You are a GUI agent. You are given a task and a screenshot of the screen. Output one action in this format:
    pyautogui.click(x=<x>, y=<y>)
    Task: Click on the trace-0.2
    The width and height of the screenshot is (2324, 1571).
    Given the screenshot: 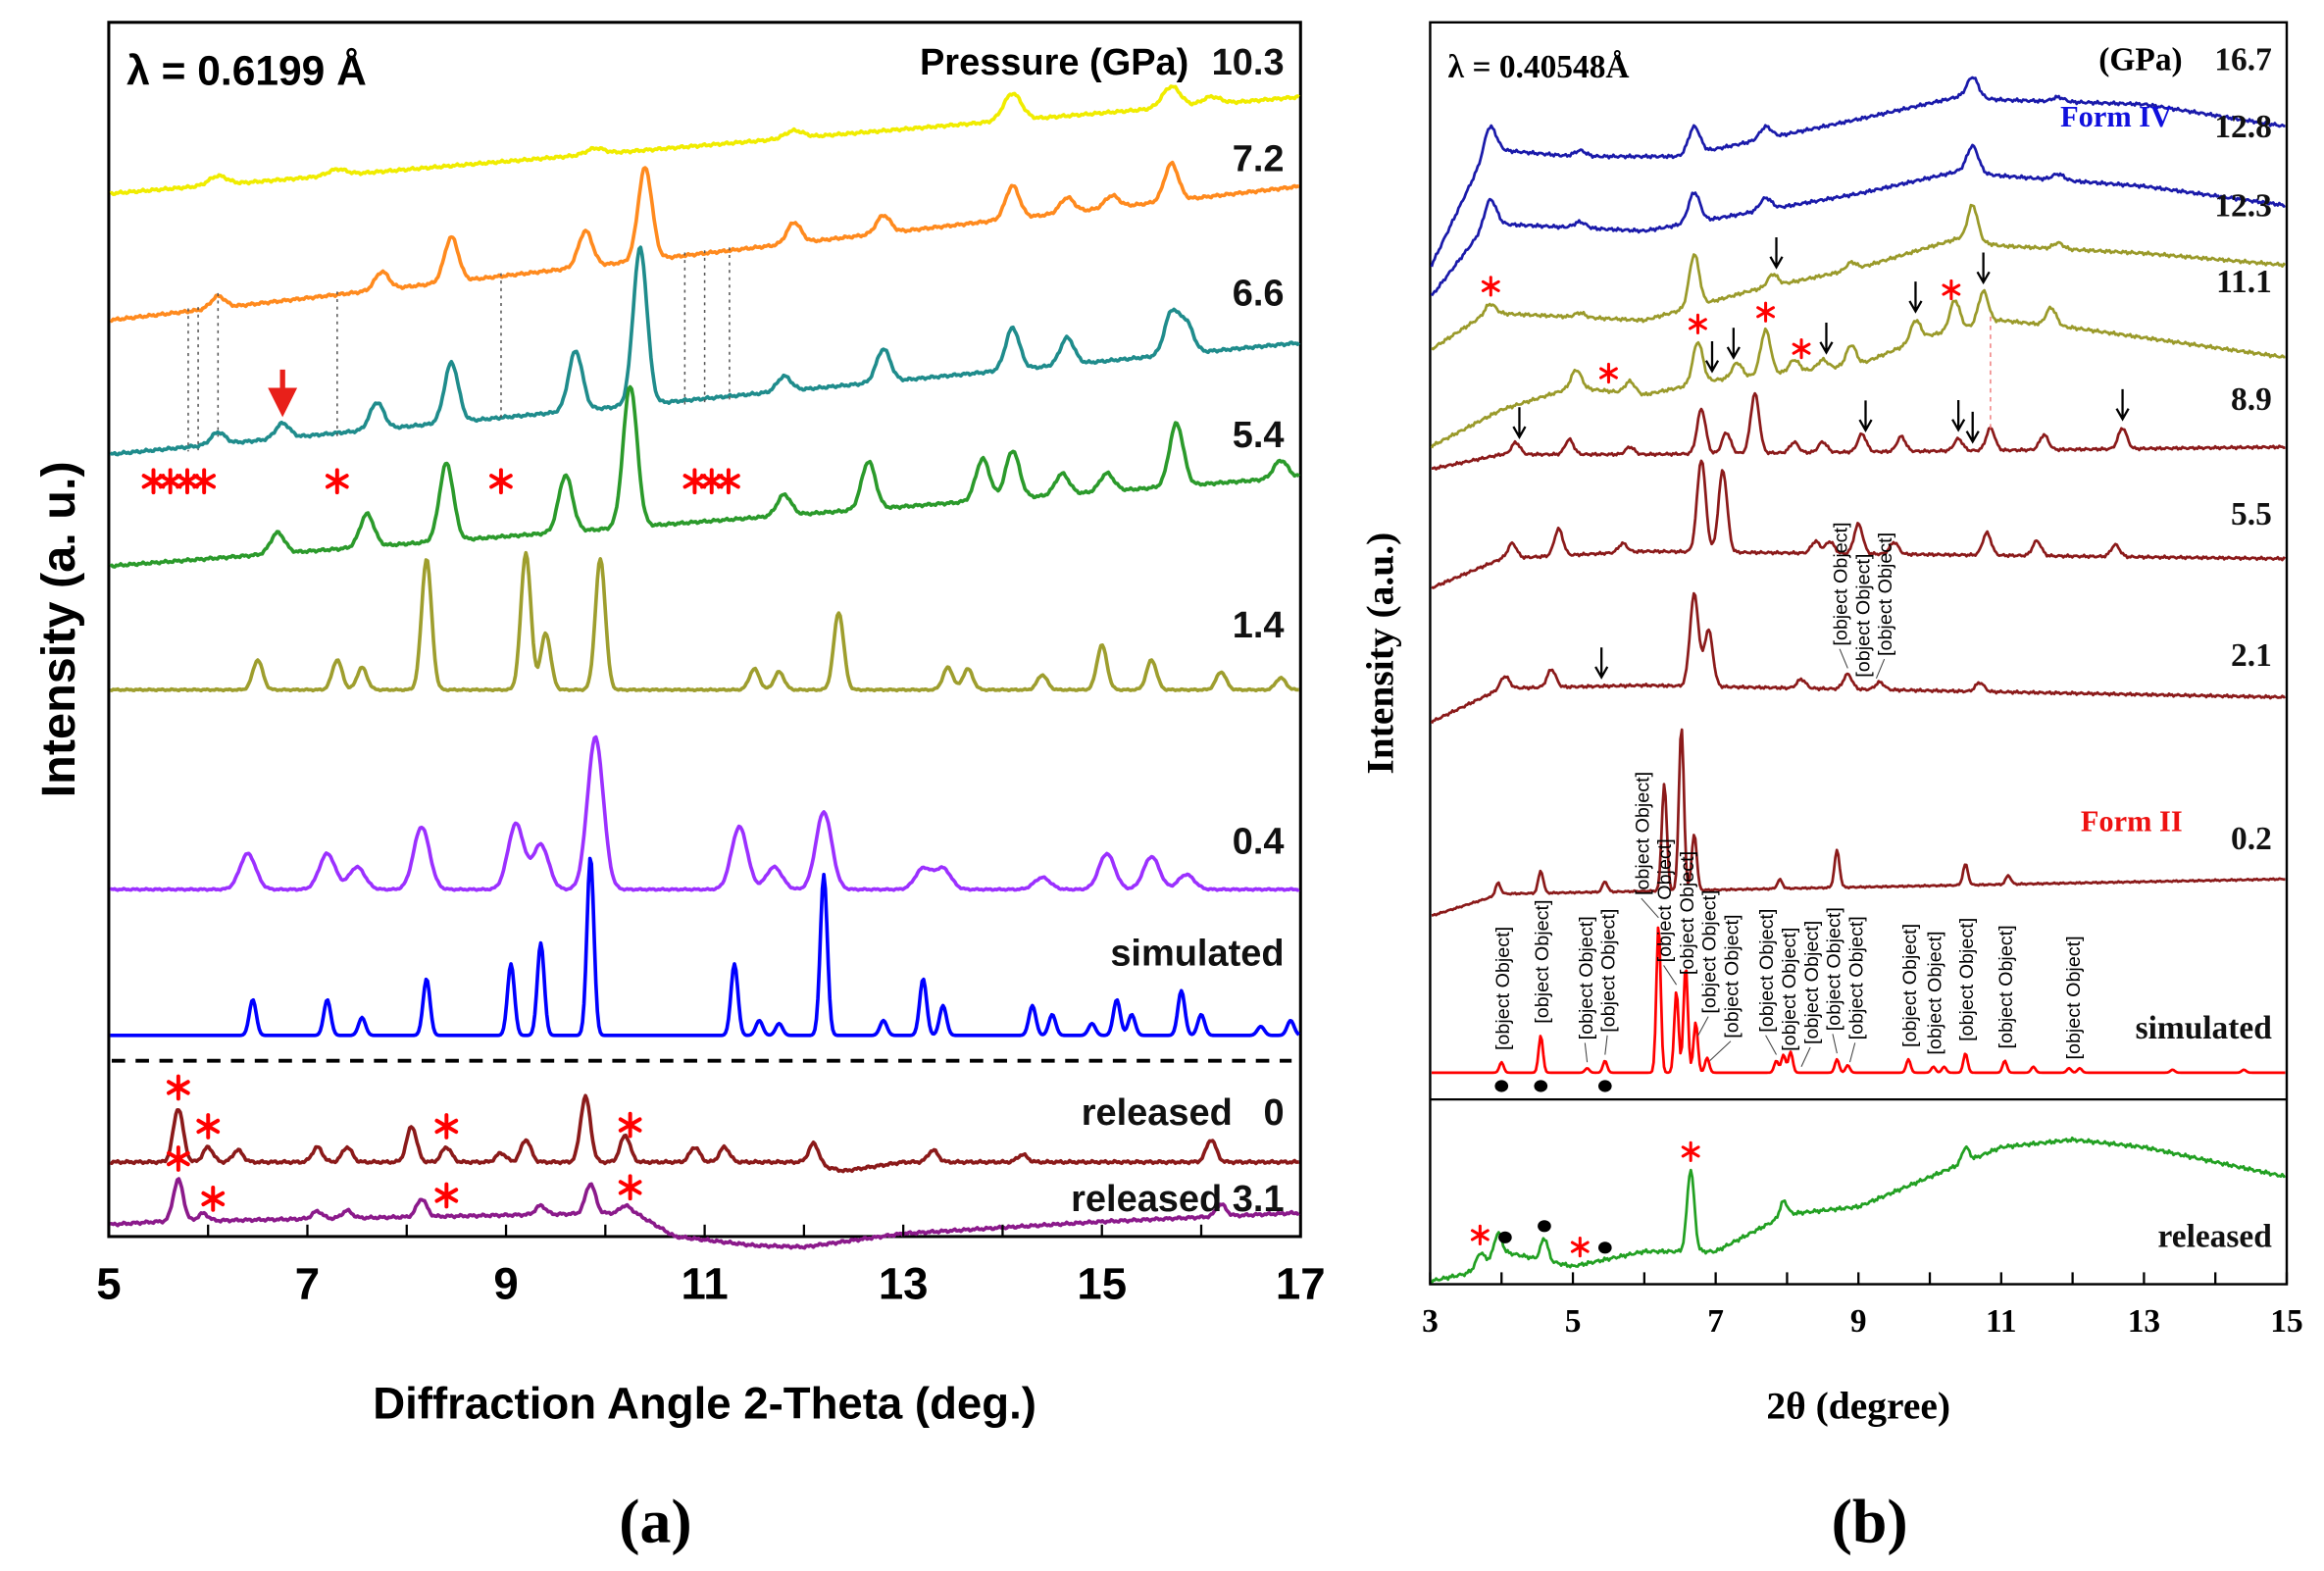 What is the action you would take?
    pyautogui.click(x=1859, y=822)
    